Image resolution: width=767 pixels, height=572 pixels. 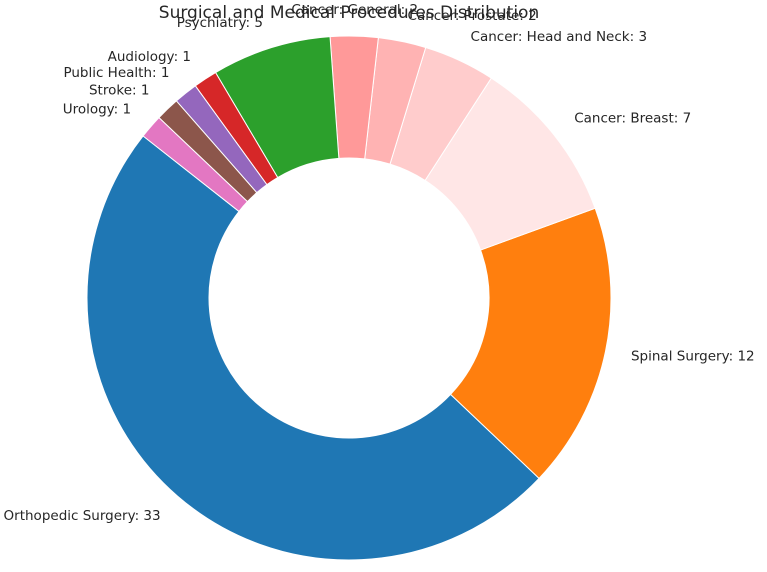 What do you see at coordinates (119, 90) in the screenshot?
I see `label-stroke: Stroke: 1` at bounding box center [119, 90].